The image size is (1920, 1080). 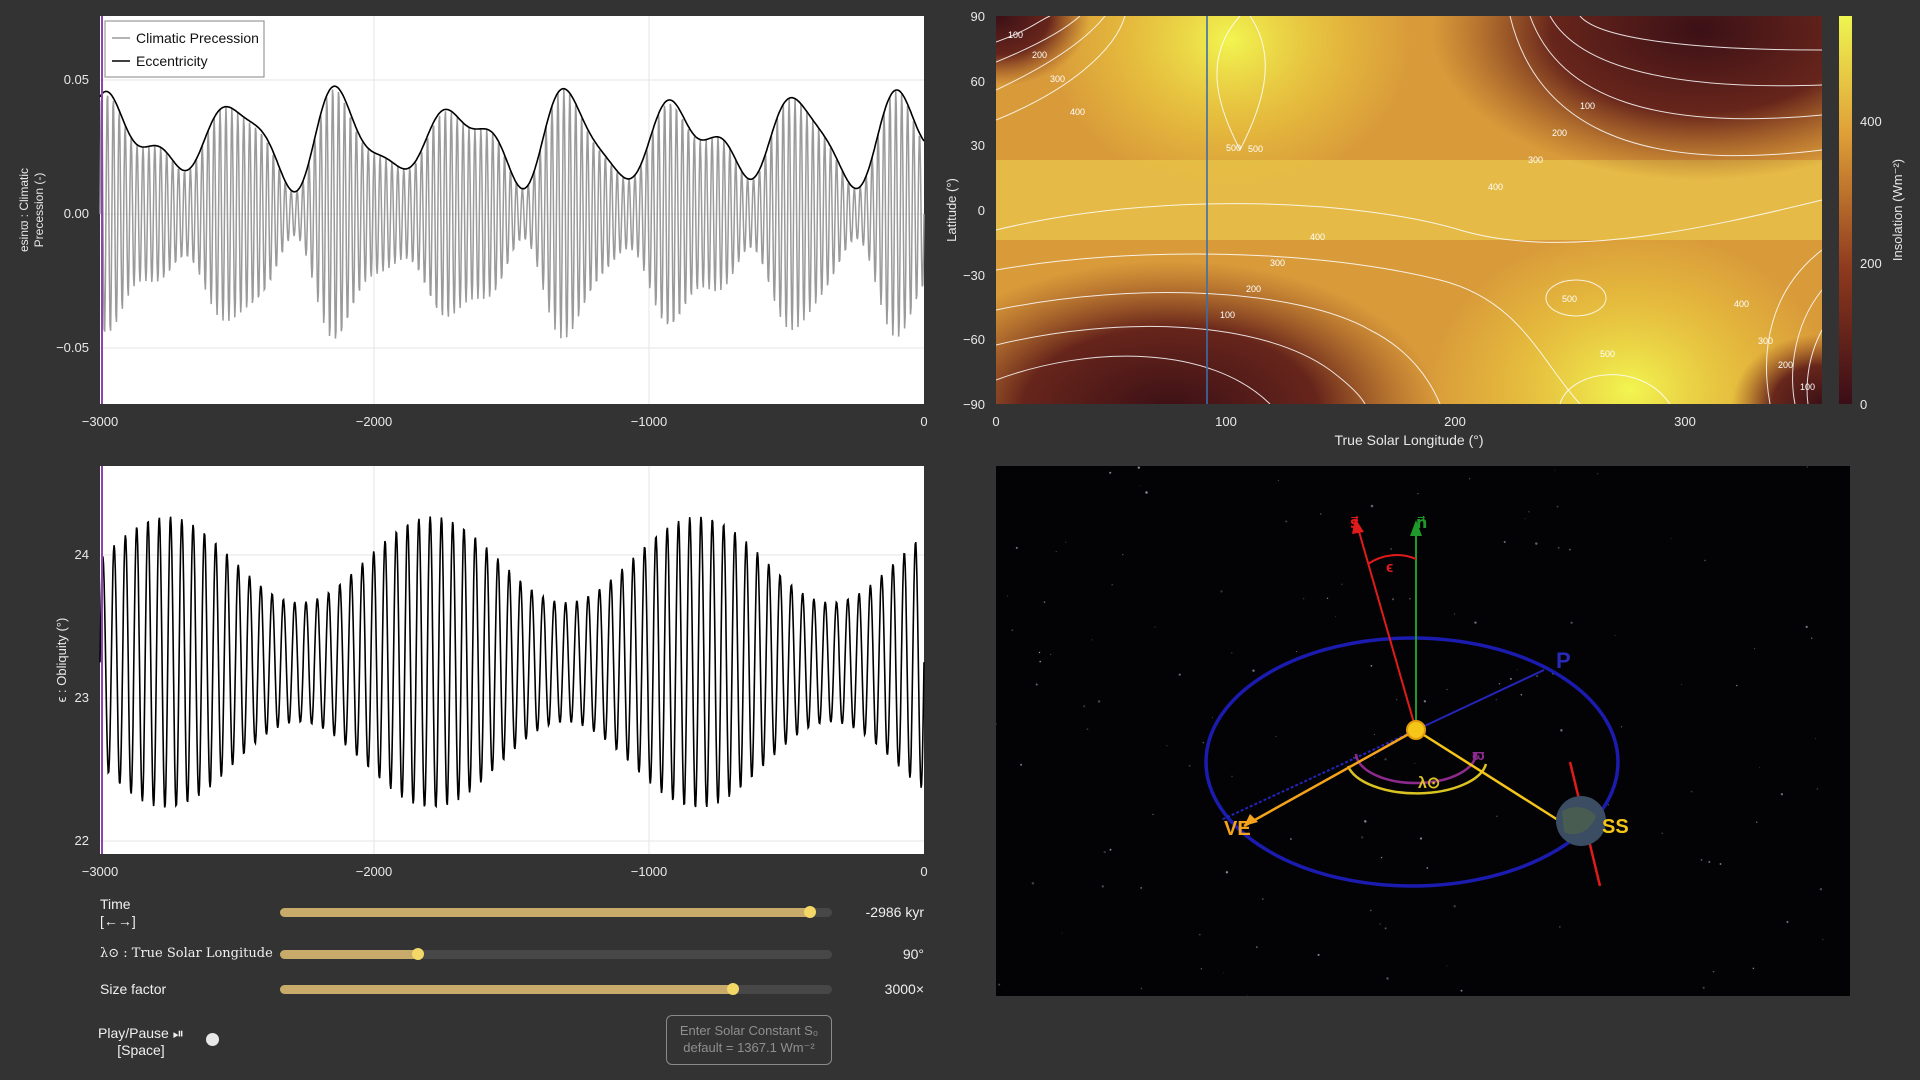 I want to click on ytick: −90, so click(x=974, y=404).